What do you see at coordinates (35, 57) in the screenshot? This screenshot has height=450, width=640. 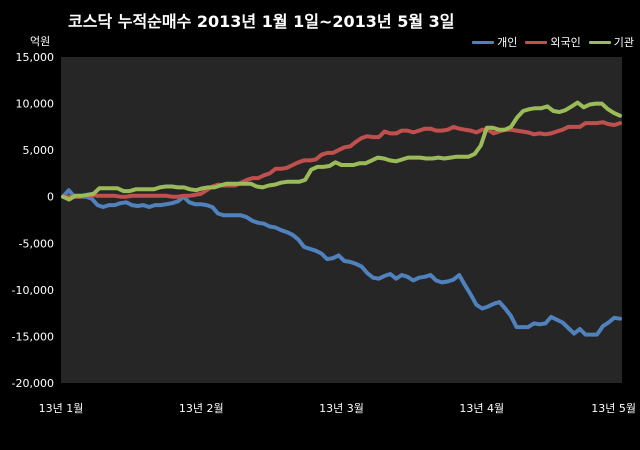 I see `y-tick-label: 15,000` at bounding box center [35, 57].